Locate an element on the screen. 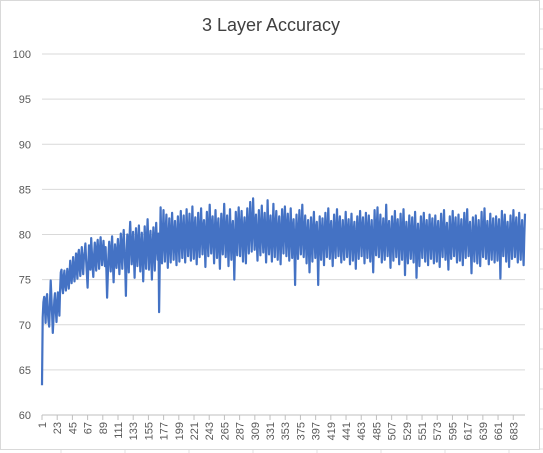 This screenshot has width=543, height=453. x-tick-label: 683 is located at coordinates (514, 431).